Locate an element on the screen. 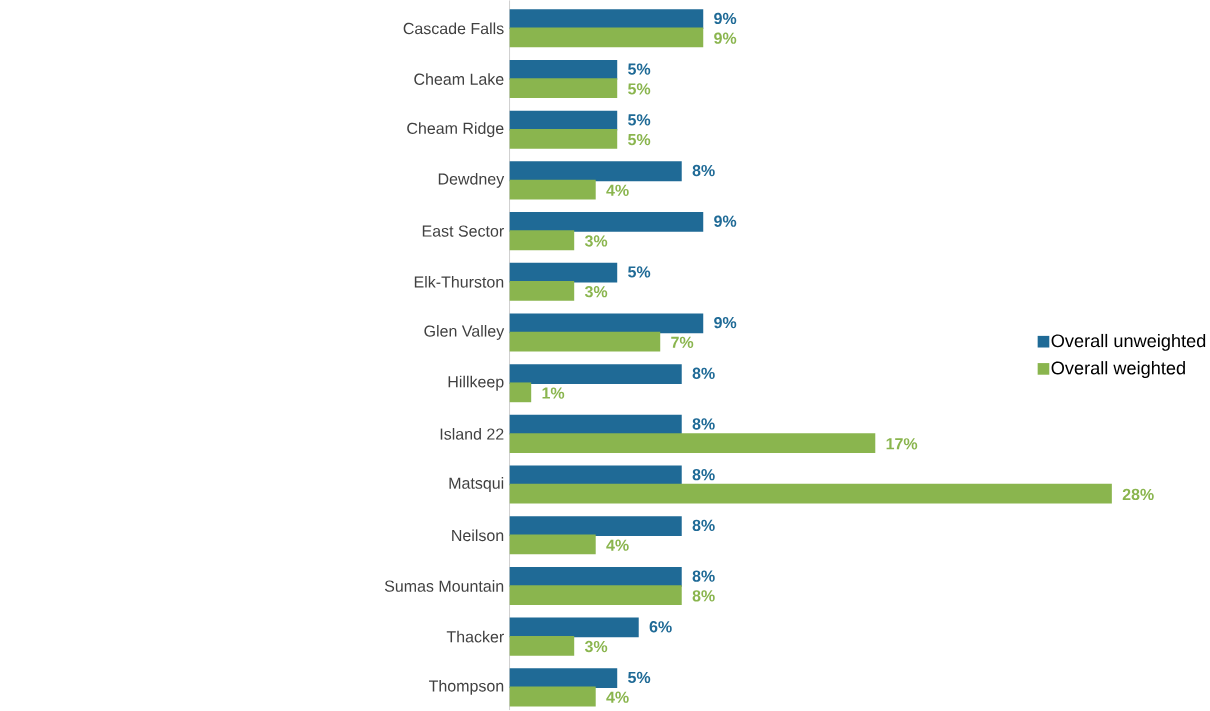 The image size is (1210, 711). data-label: 17% is located at coordinates (902, 444).